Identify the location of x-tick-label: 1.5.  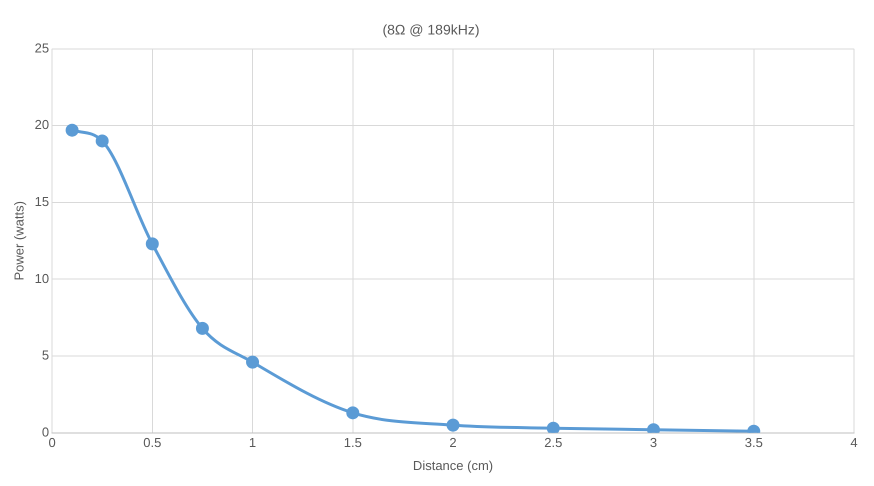
(353, 442).